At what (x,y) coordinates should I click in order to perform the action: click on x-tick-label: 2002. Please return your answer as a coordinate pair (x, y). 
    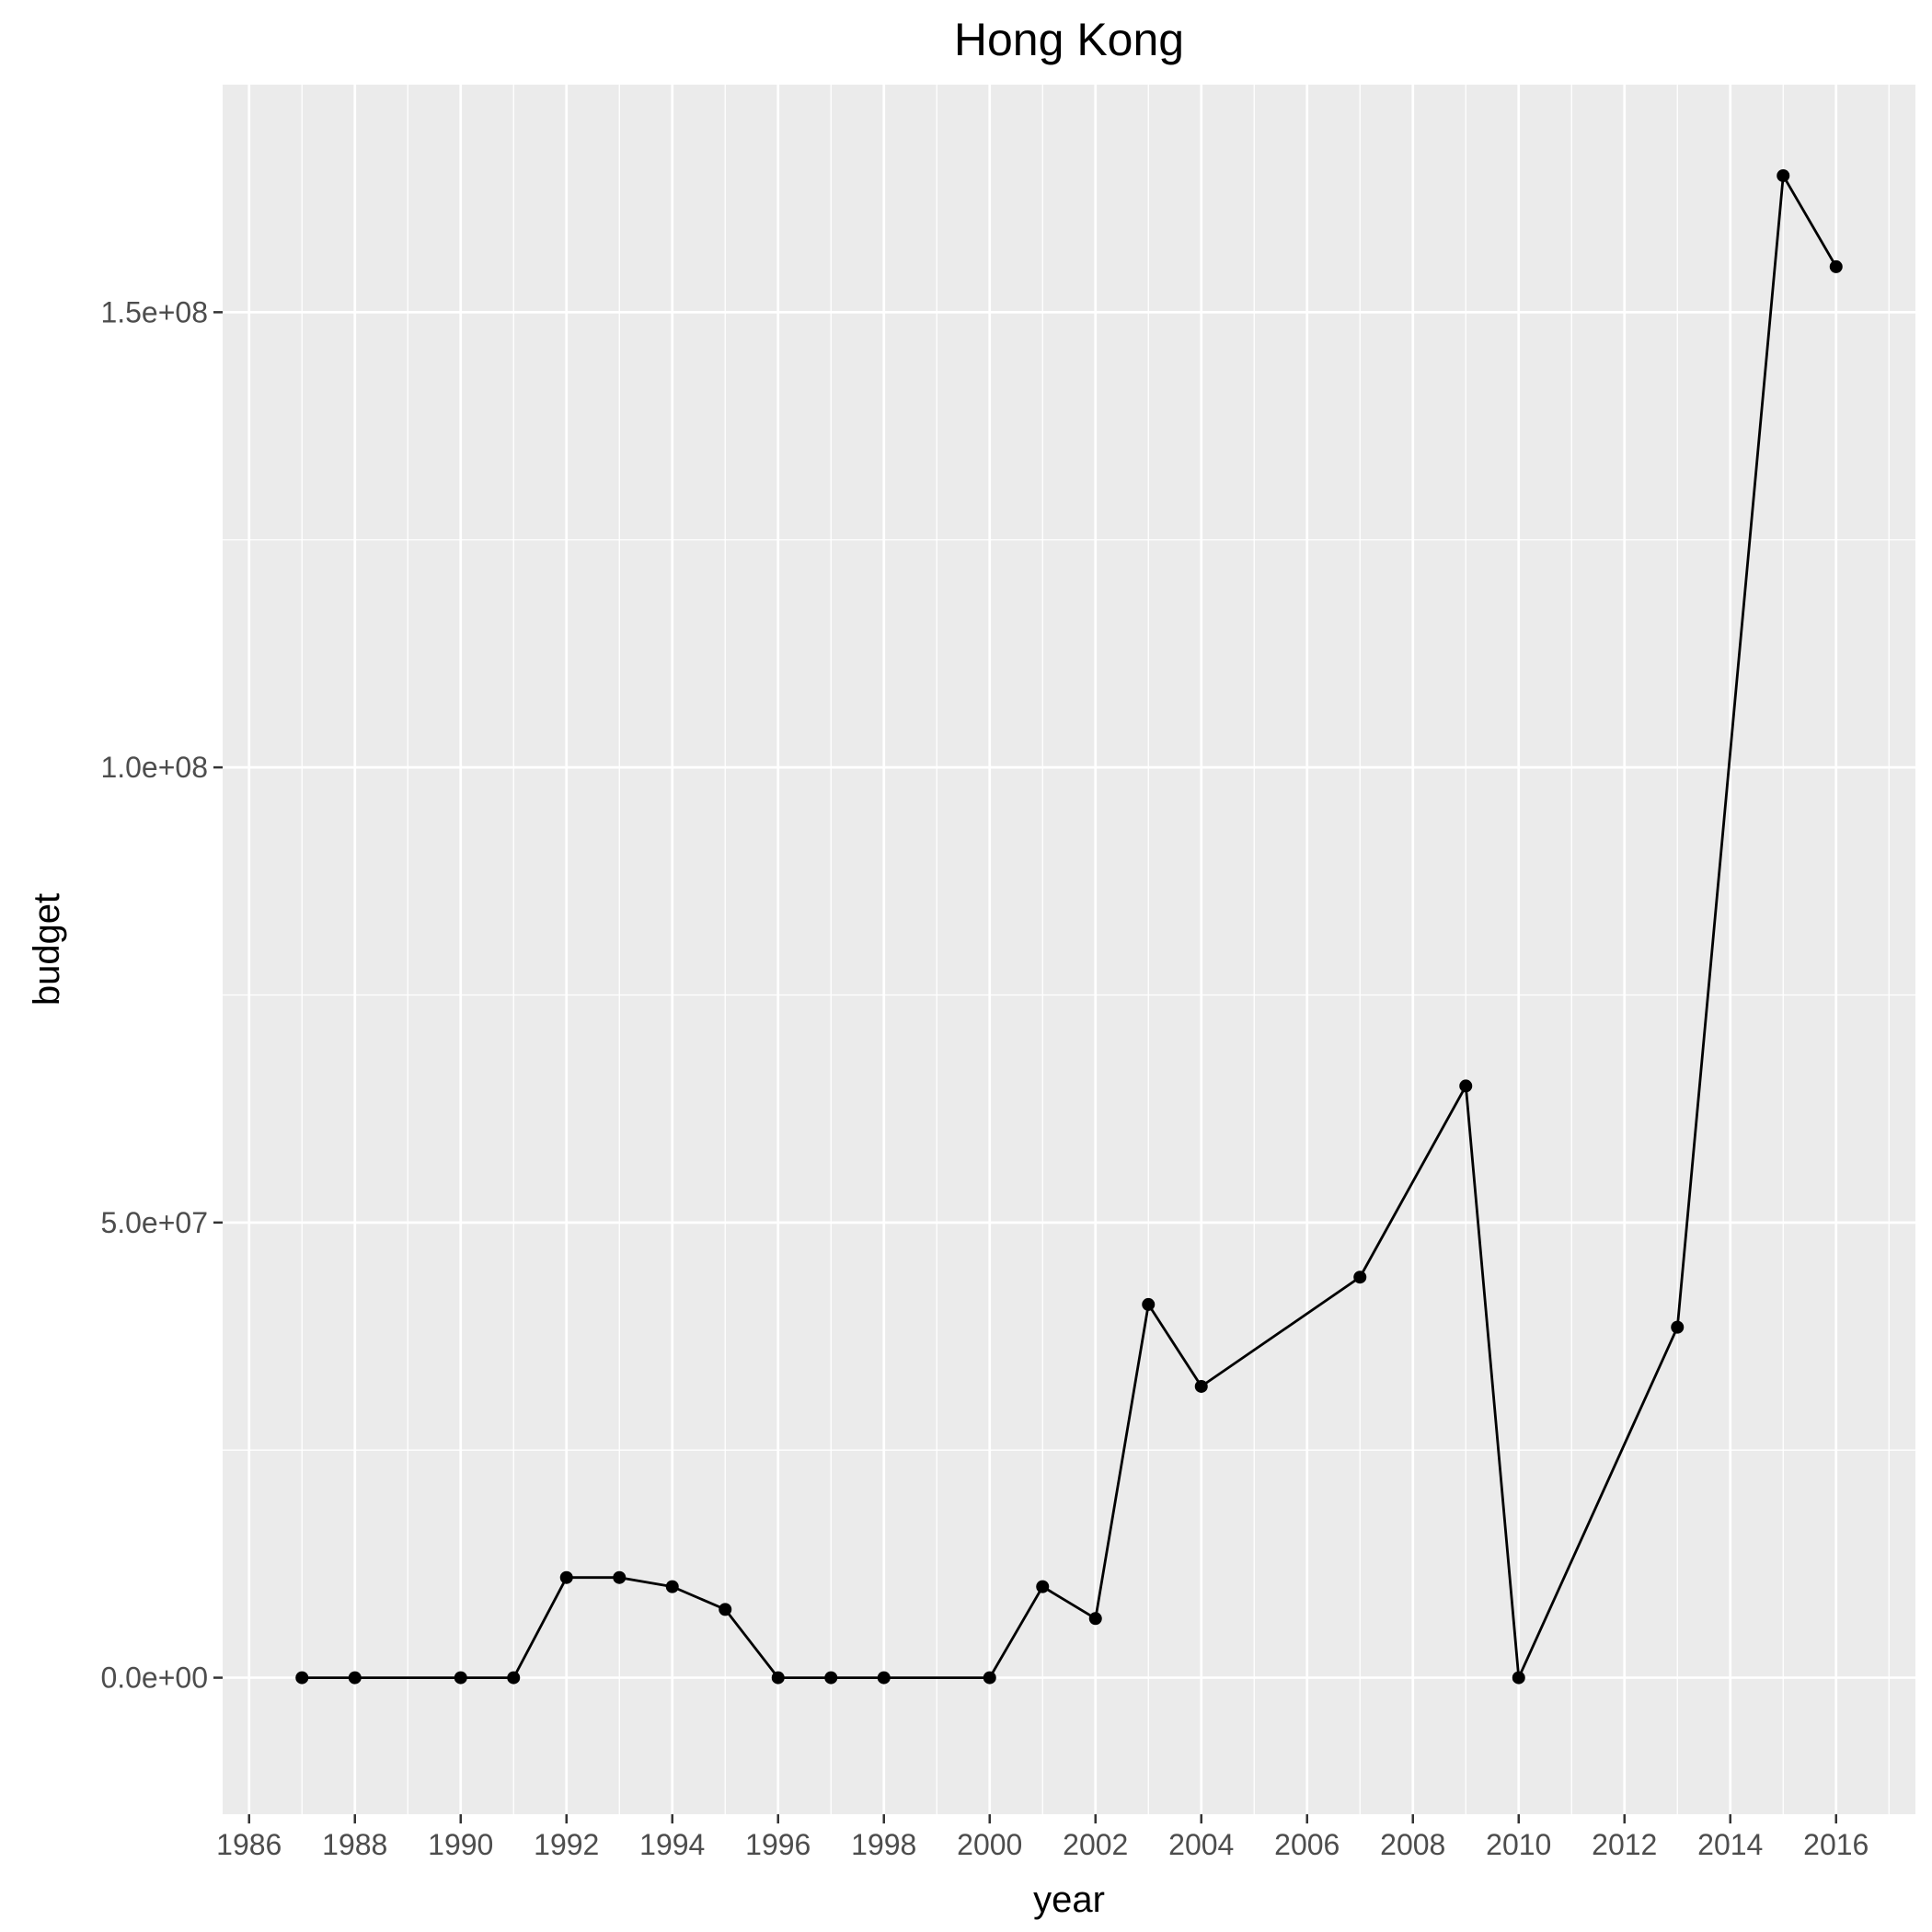
    Looking at the image, I should click on (1095, 1844).